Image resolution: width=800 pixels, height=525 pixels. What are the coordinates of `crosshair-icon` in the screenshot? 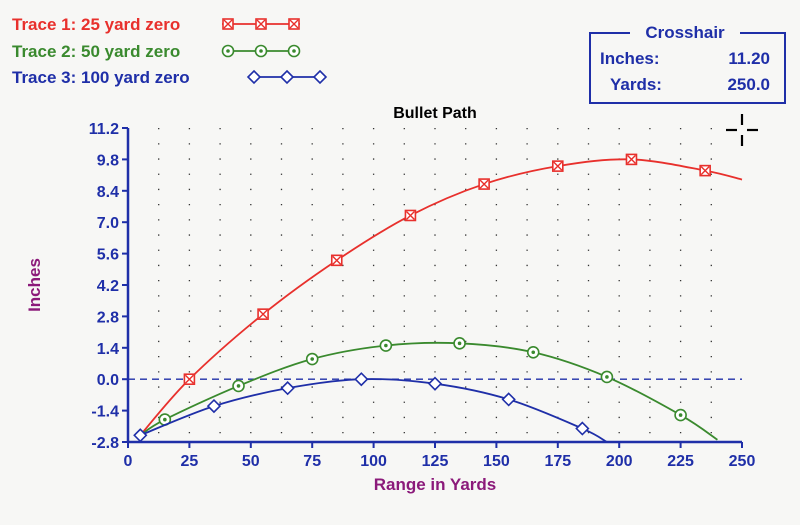 It's located at (742, 130).